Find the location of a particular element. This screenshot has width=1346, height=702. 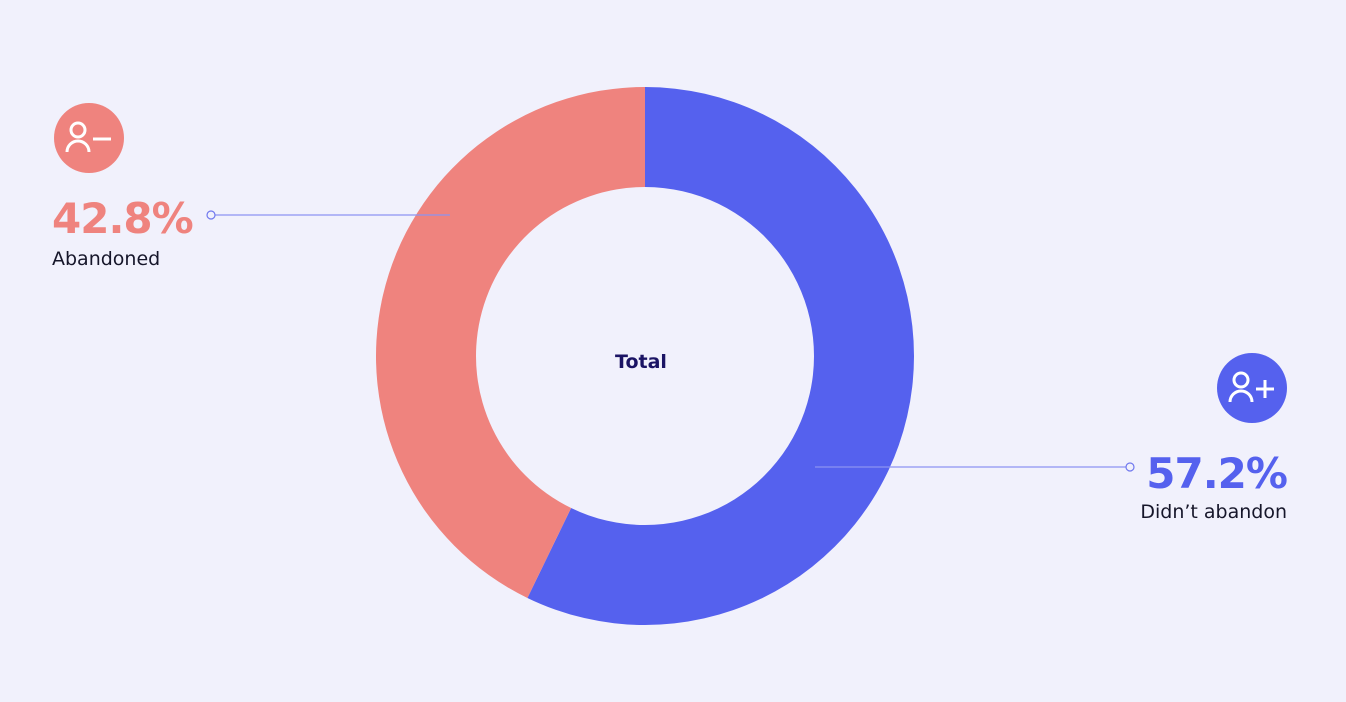

icon-abandoned is located at coordinates (89, 138).